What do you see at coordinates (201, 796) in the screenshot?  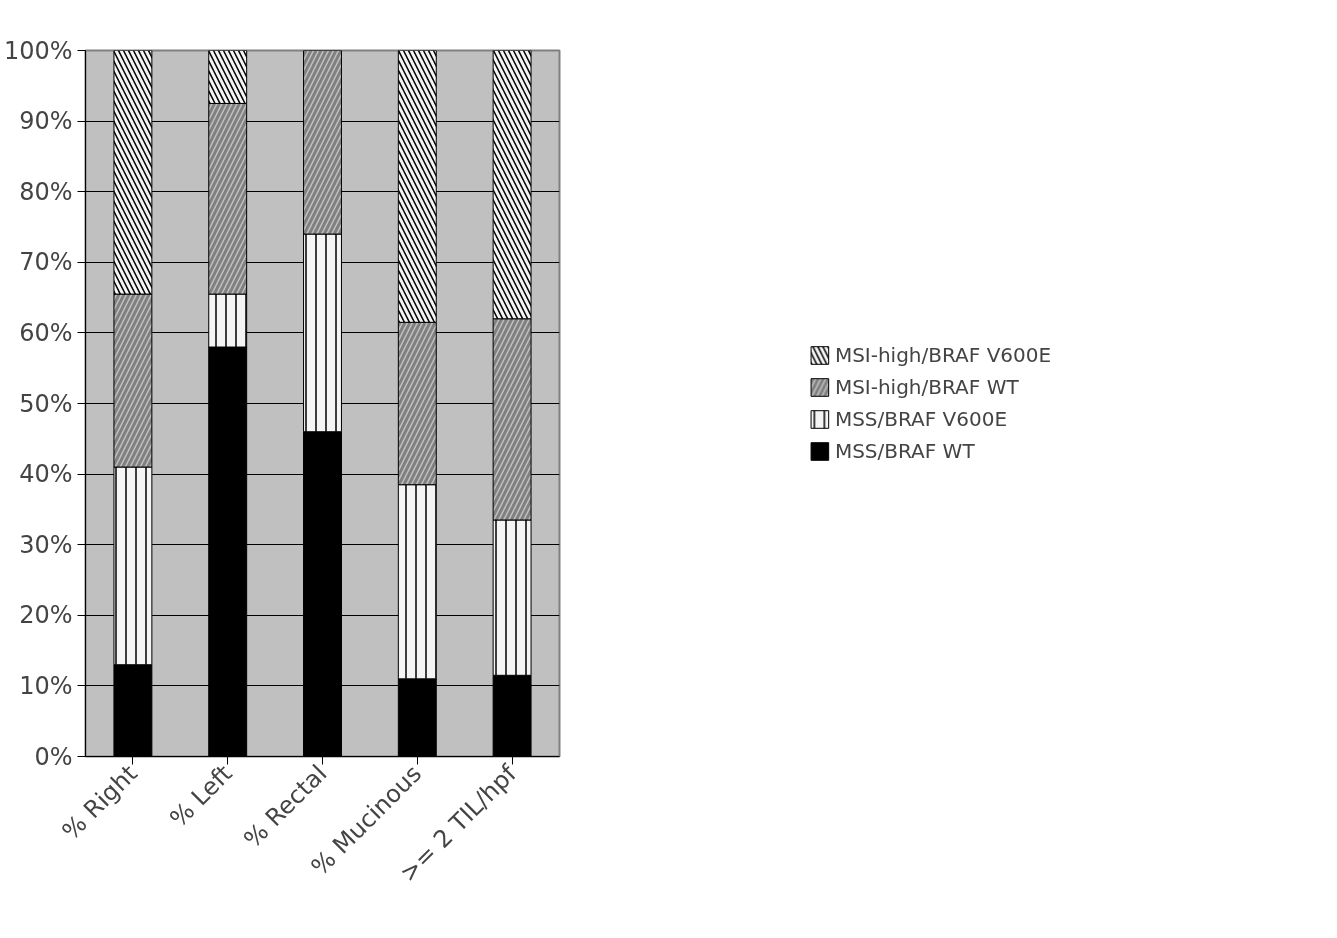 I see `x-tick-label: % Left` at bounding box center [201, 796].